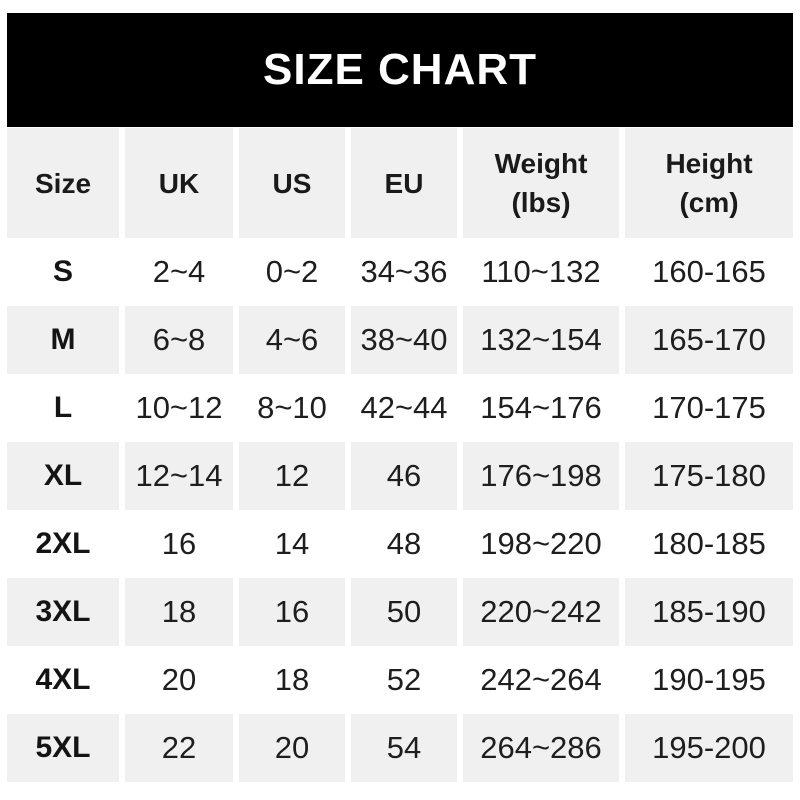  Describe the element at coordinates (541, 476) in the screenshot. I see `cell-xl-weight: 176~198` at that location.